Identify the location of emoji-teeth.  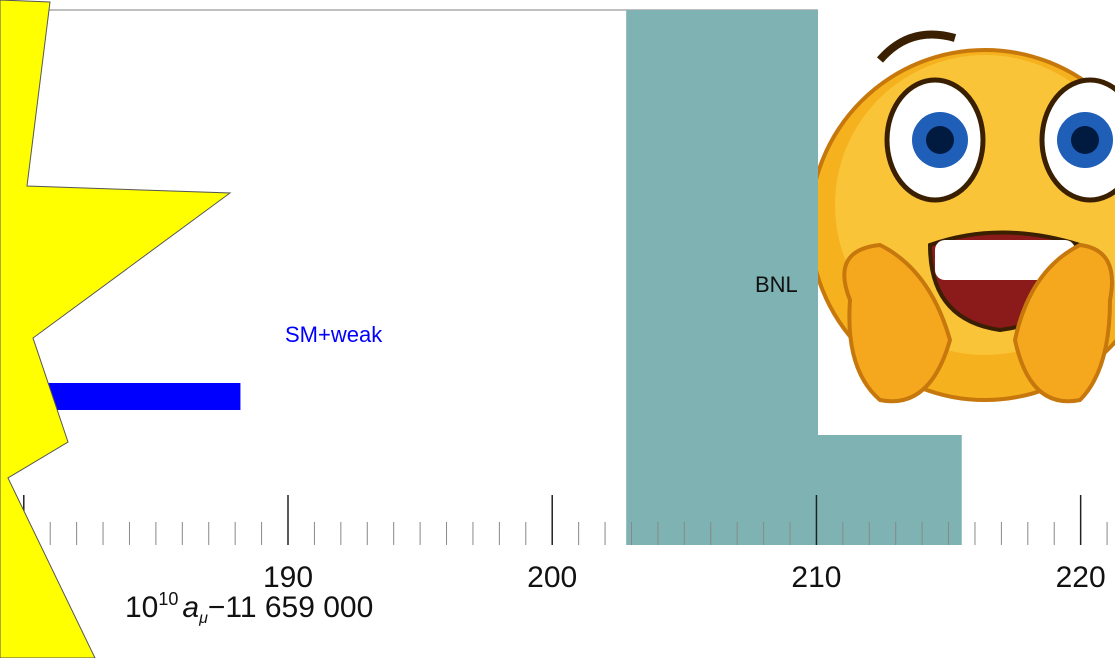
(1005, 260).